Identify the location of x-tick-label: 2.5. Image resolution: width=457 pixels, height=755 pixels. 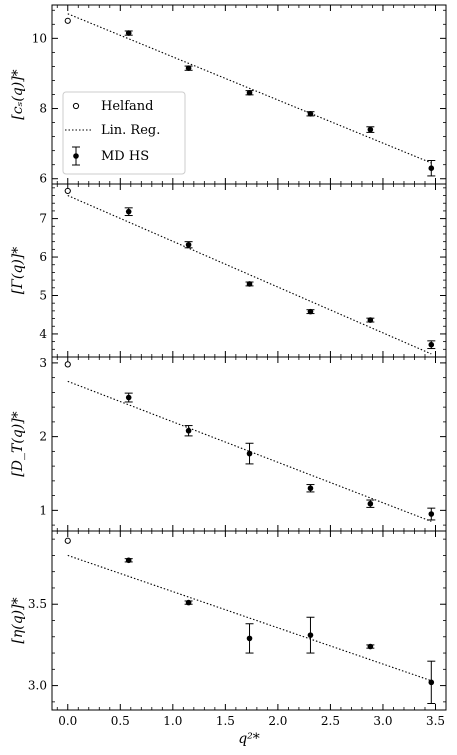
(330, 721).